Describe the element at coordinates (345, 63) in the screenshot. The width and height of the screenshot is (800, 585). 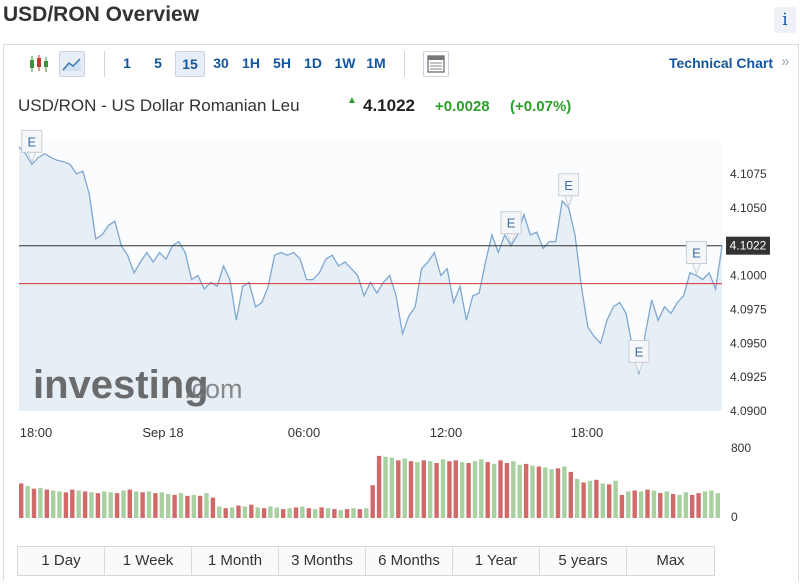
I see `timeframe-1w: 1W` at that location.